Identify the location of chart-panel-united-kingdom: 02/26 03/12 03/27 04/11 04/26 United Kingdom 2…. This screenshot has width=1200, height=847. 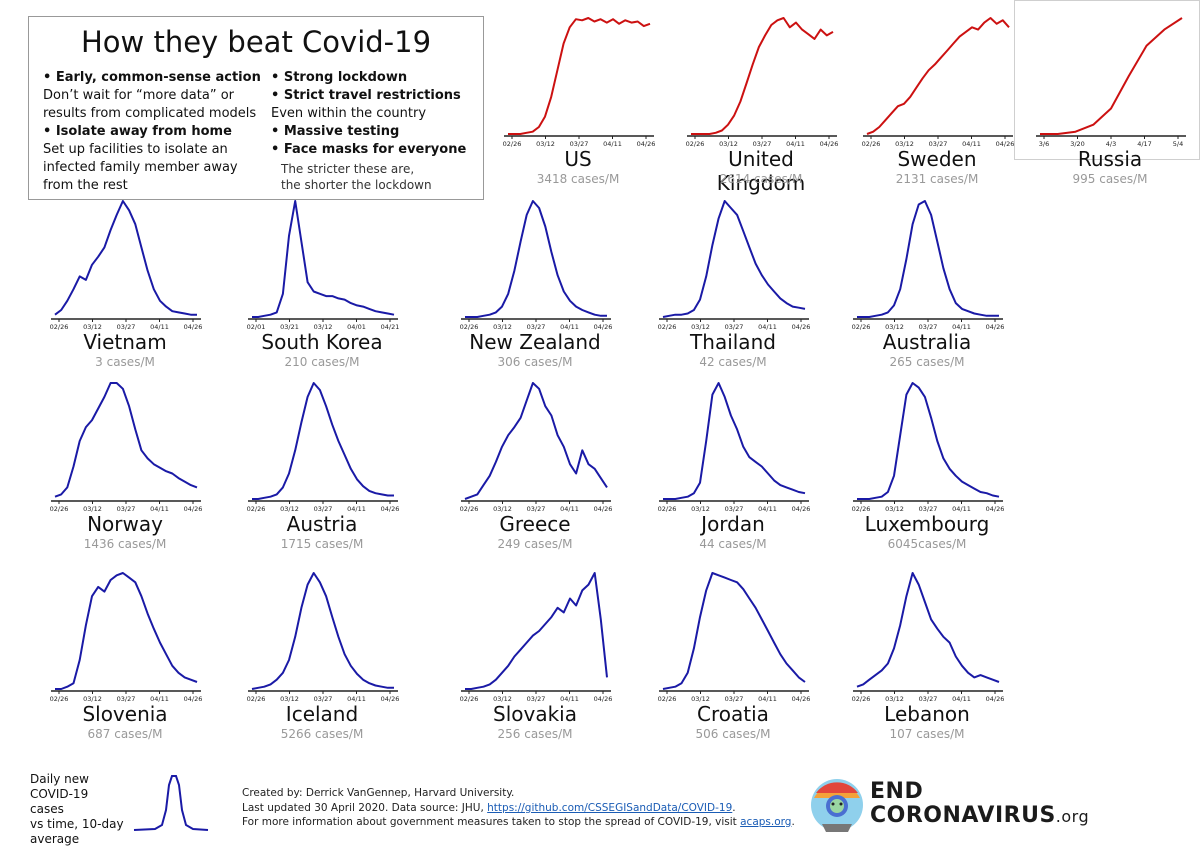
(761, 102).